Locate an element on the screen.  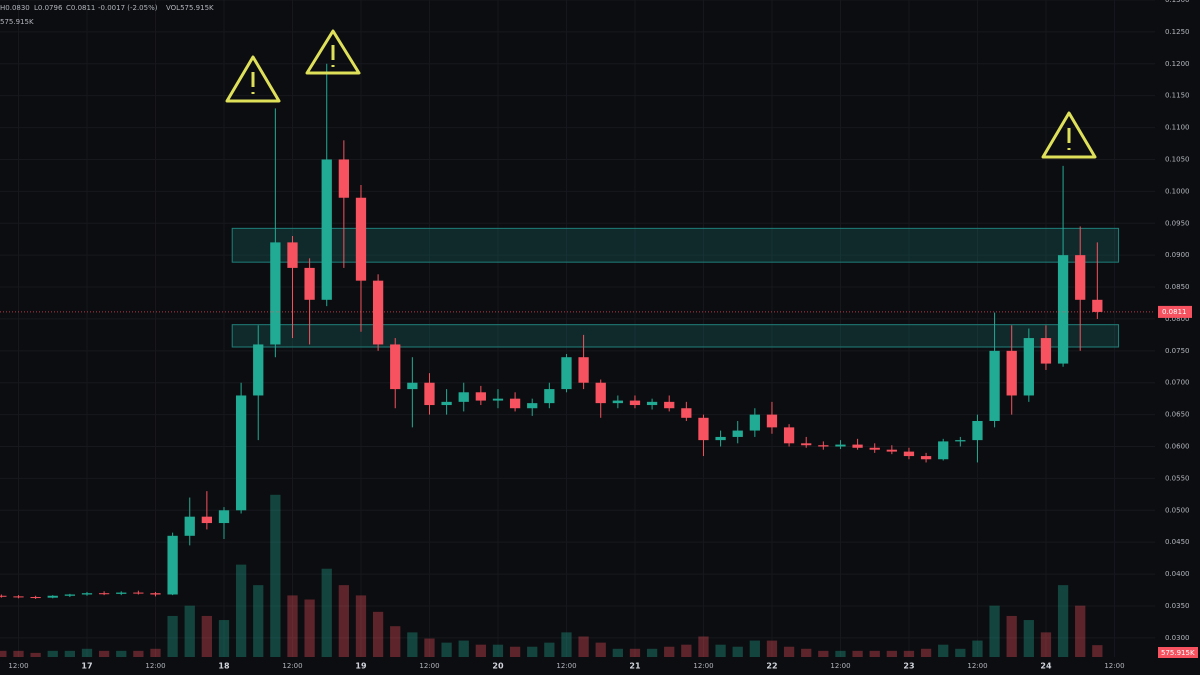
warning-icon is located at coordinates (1069, 135).